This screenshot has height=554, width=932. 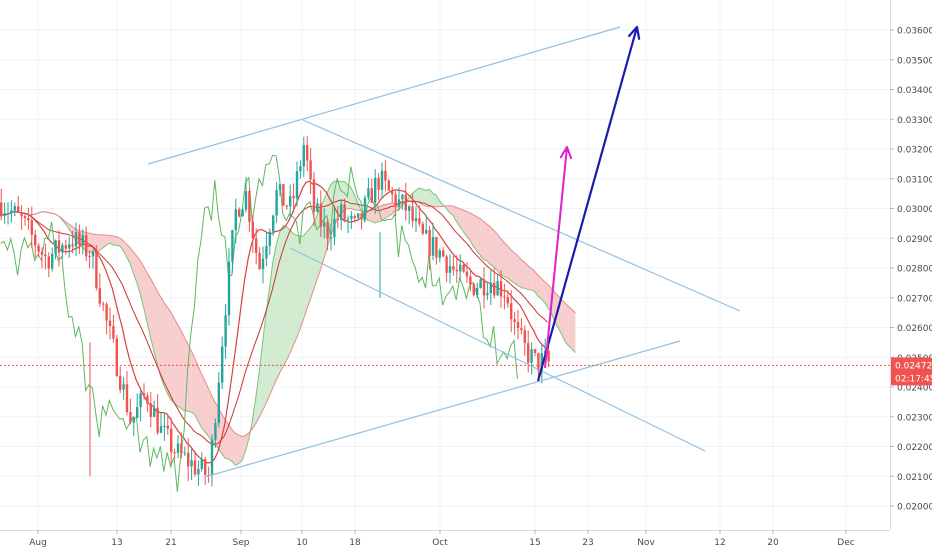 What do you see at coordinates (646, 543) in the screenshot?
I see `time-tick-label: Nov` at bounding box center [646, 543].